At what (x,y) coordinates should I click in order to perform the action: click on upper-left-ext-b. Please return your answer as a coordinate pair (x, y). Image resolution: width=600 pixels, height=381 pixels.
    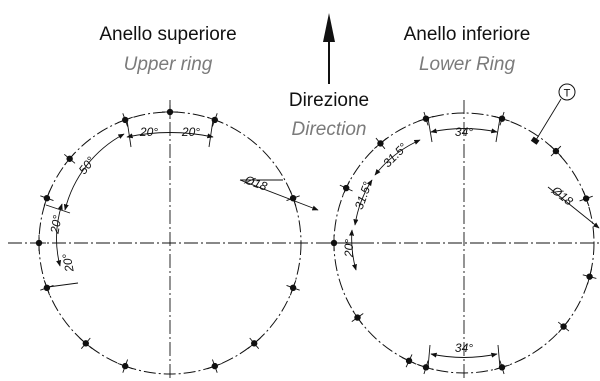
    Looking at the image, I should click on (63, 285).